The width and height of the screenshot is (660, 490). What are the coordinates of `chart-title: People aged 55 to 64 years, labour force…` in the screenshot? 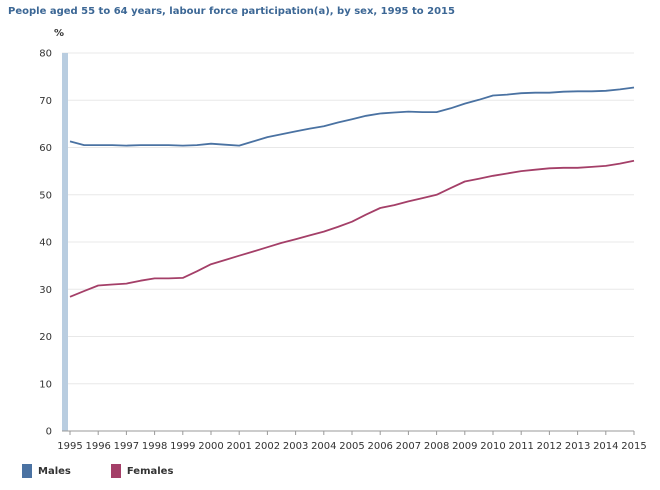 It's located at (231, 11).